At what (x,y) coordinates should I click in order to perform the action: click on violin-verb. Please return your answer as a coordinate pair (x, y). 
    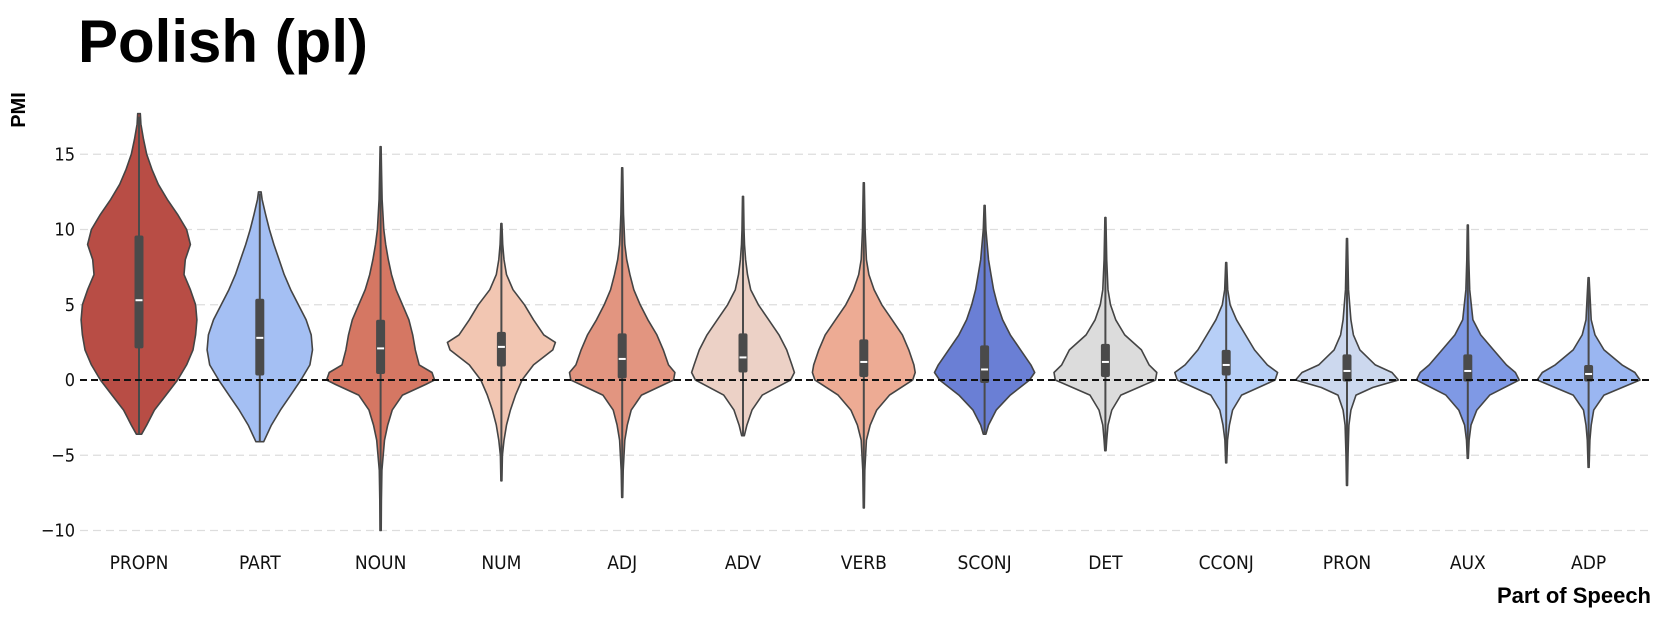
    Looking at the image, I should click on (863, 345).